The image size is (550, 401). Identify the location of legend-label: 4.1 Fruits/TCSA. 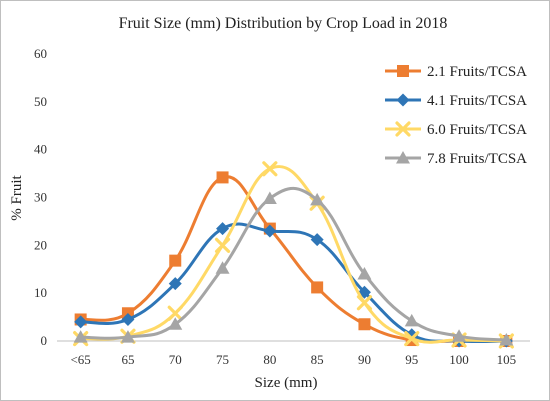
(477, 101).